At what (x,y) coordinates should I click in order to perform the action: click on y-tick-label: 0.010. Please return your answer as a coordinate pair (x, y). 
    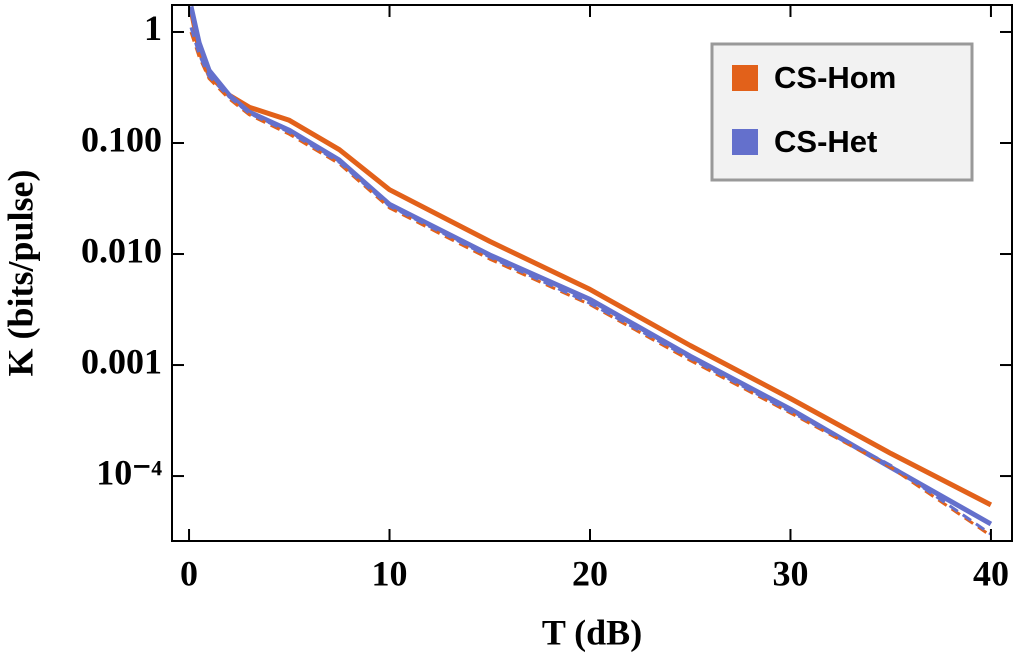
    Looking at the image, I should click on (121, 250).